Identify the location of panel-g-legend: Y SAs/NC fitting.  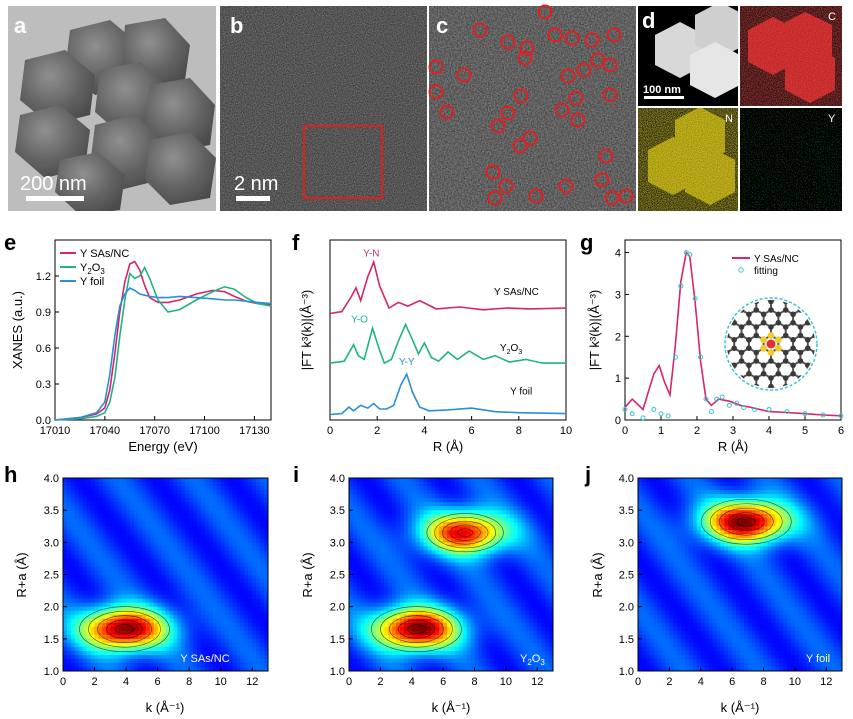
(765, 265).